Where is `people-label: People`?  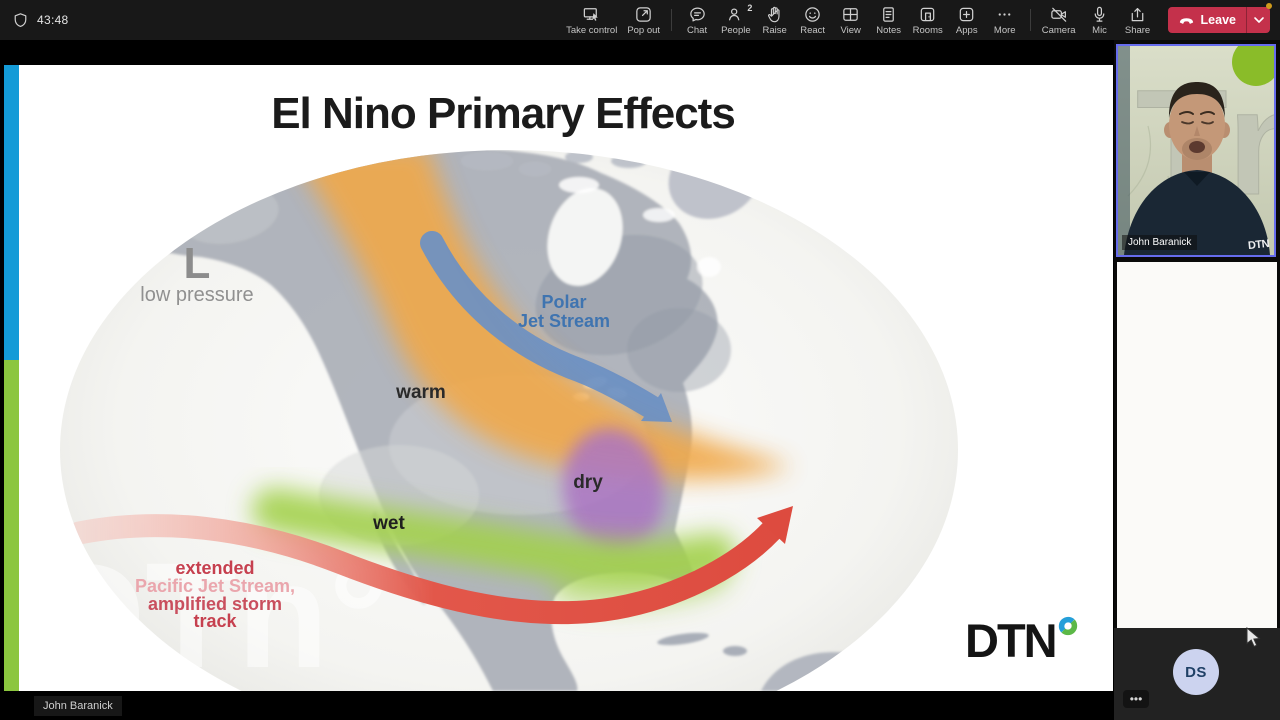
people-label: People is located at coordinates (736, 30).